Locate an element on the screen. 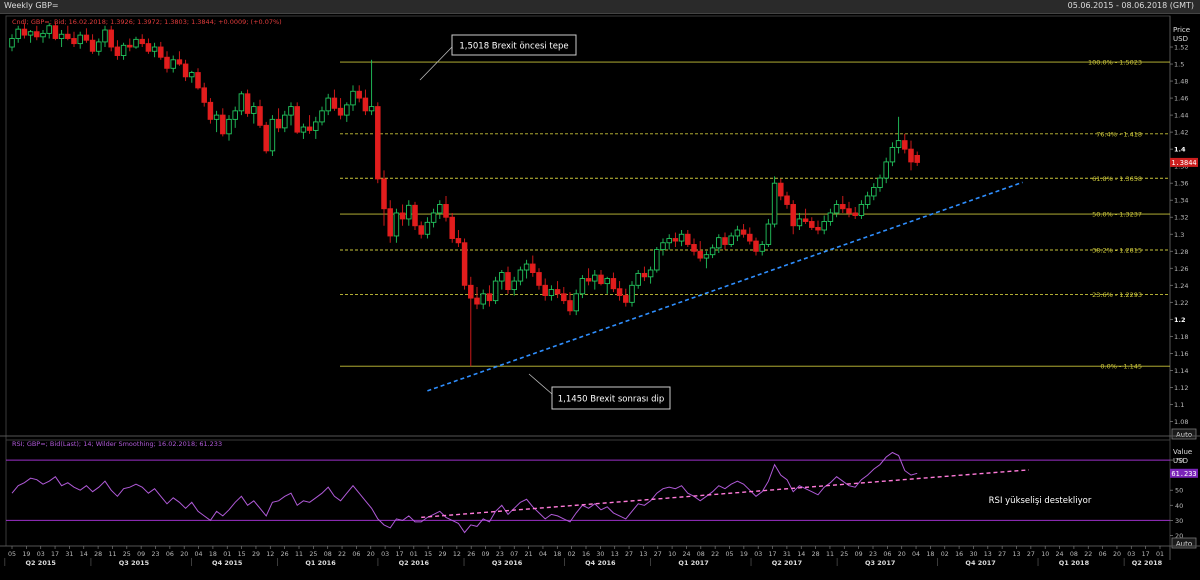 The height and width of the screenshot is (580, 1200). fib-level-label: 0.0% - 1.145 is located at coordinates (1121, 367).